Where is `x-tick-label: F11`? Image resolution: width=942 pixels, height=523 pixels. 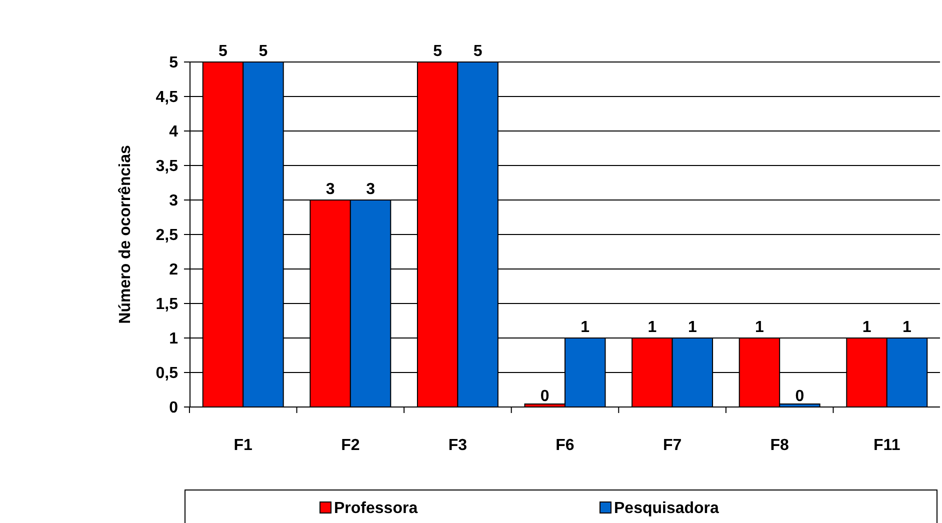
x-tick-label: F11 is located at coordinates (887, 445).